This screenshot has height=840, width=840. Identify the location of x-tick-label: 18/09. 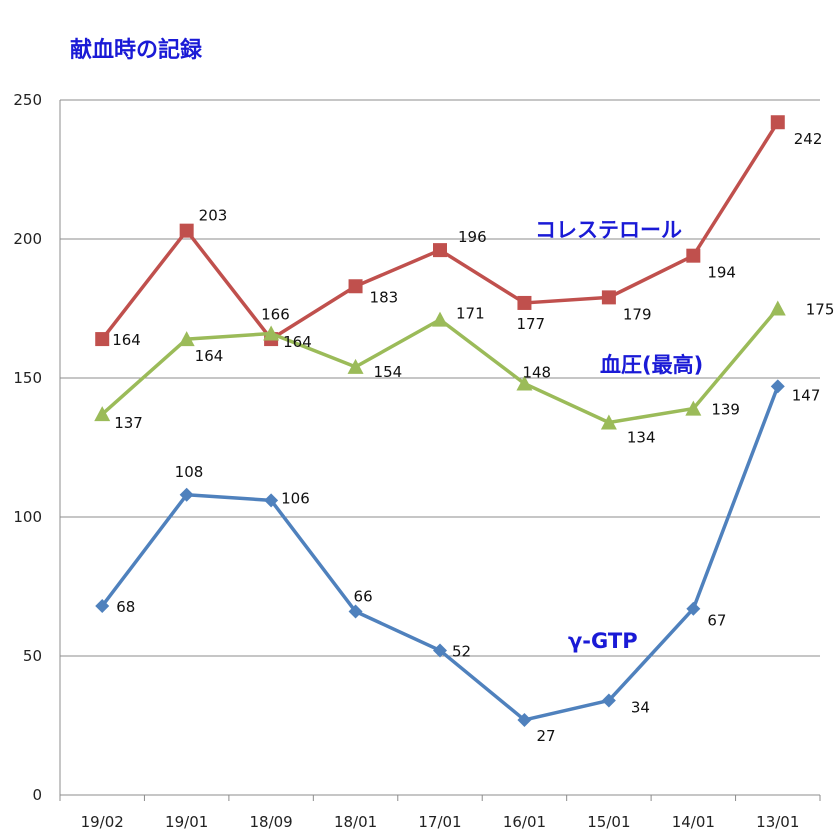
(270, 822).